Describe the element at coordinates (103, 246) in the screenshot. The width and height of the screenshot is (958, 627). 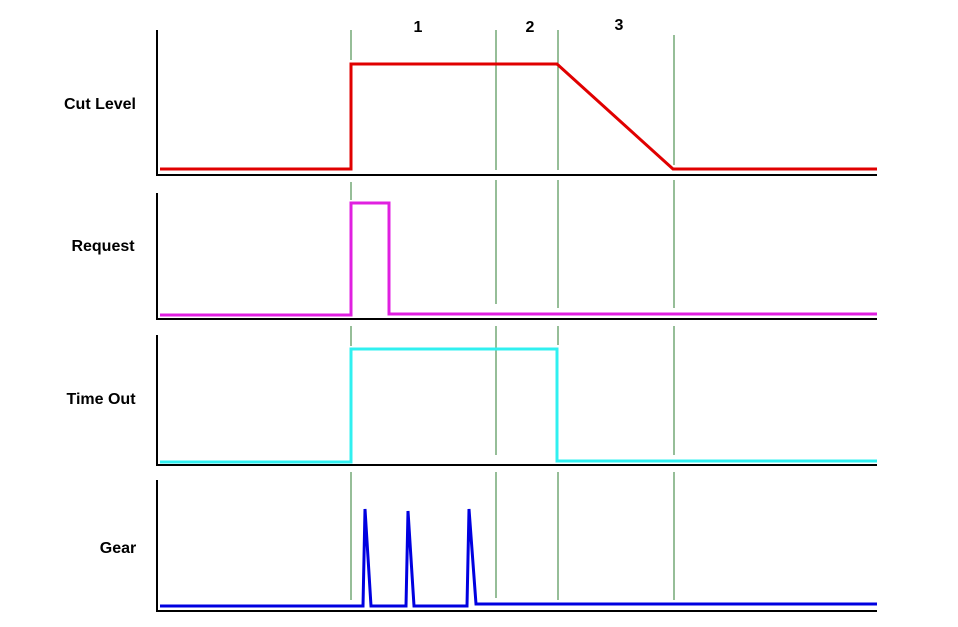
I see `signal-label: Request` at that location.